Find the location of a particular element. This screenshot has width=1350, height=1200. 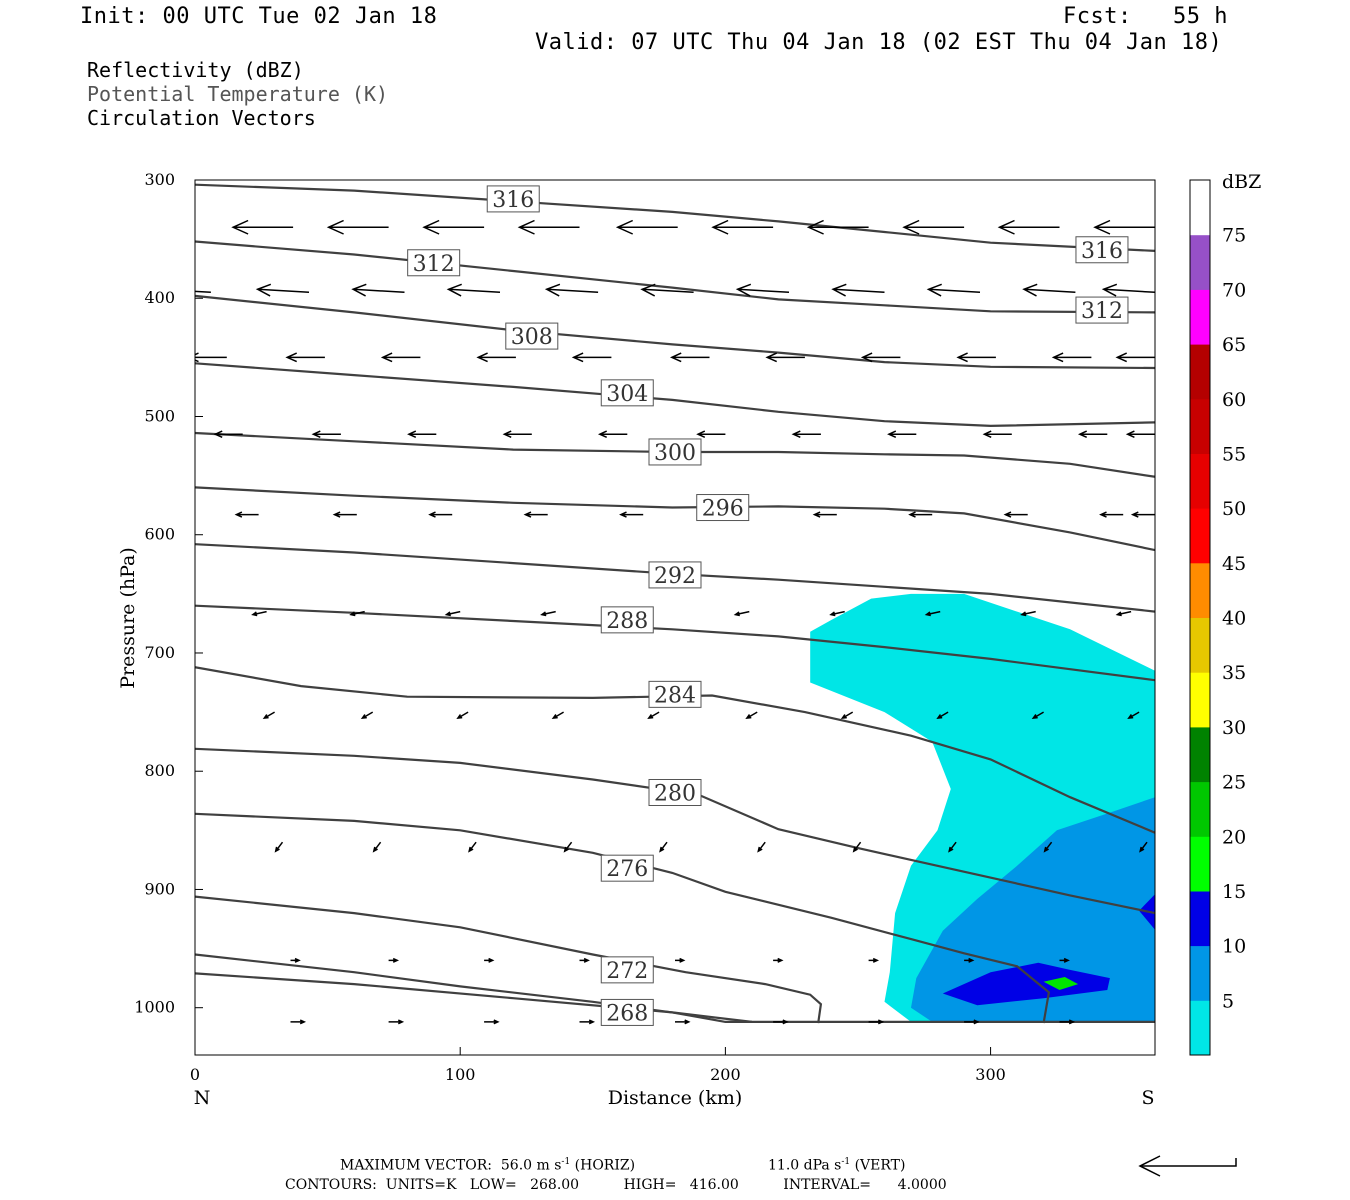

colorbar-level-75: 75 is located at coordinates (1234, 236).